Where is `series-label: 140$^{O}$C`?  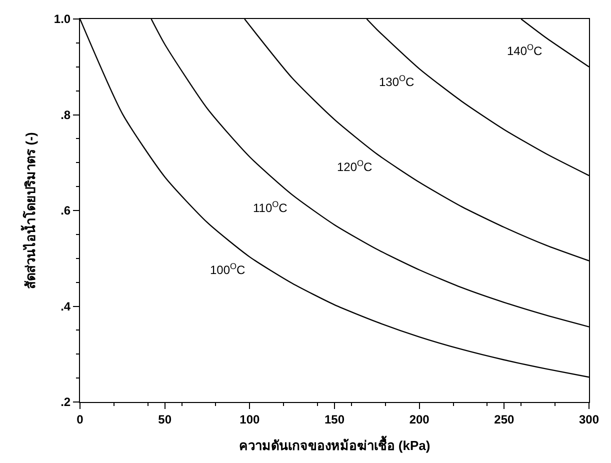 series-label: 140$^{O}$C is located at coordinates (525, 50).